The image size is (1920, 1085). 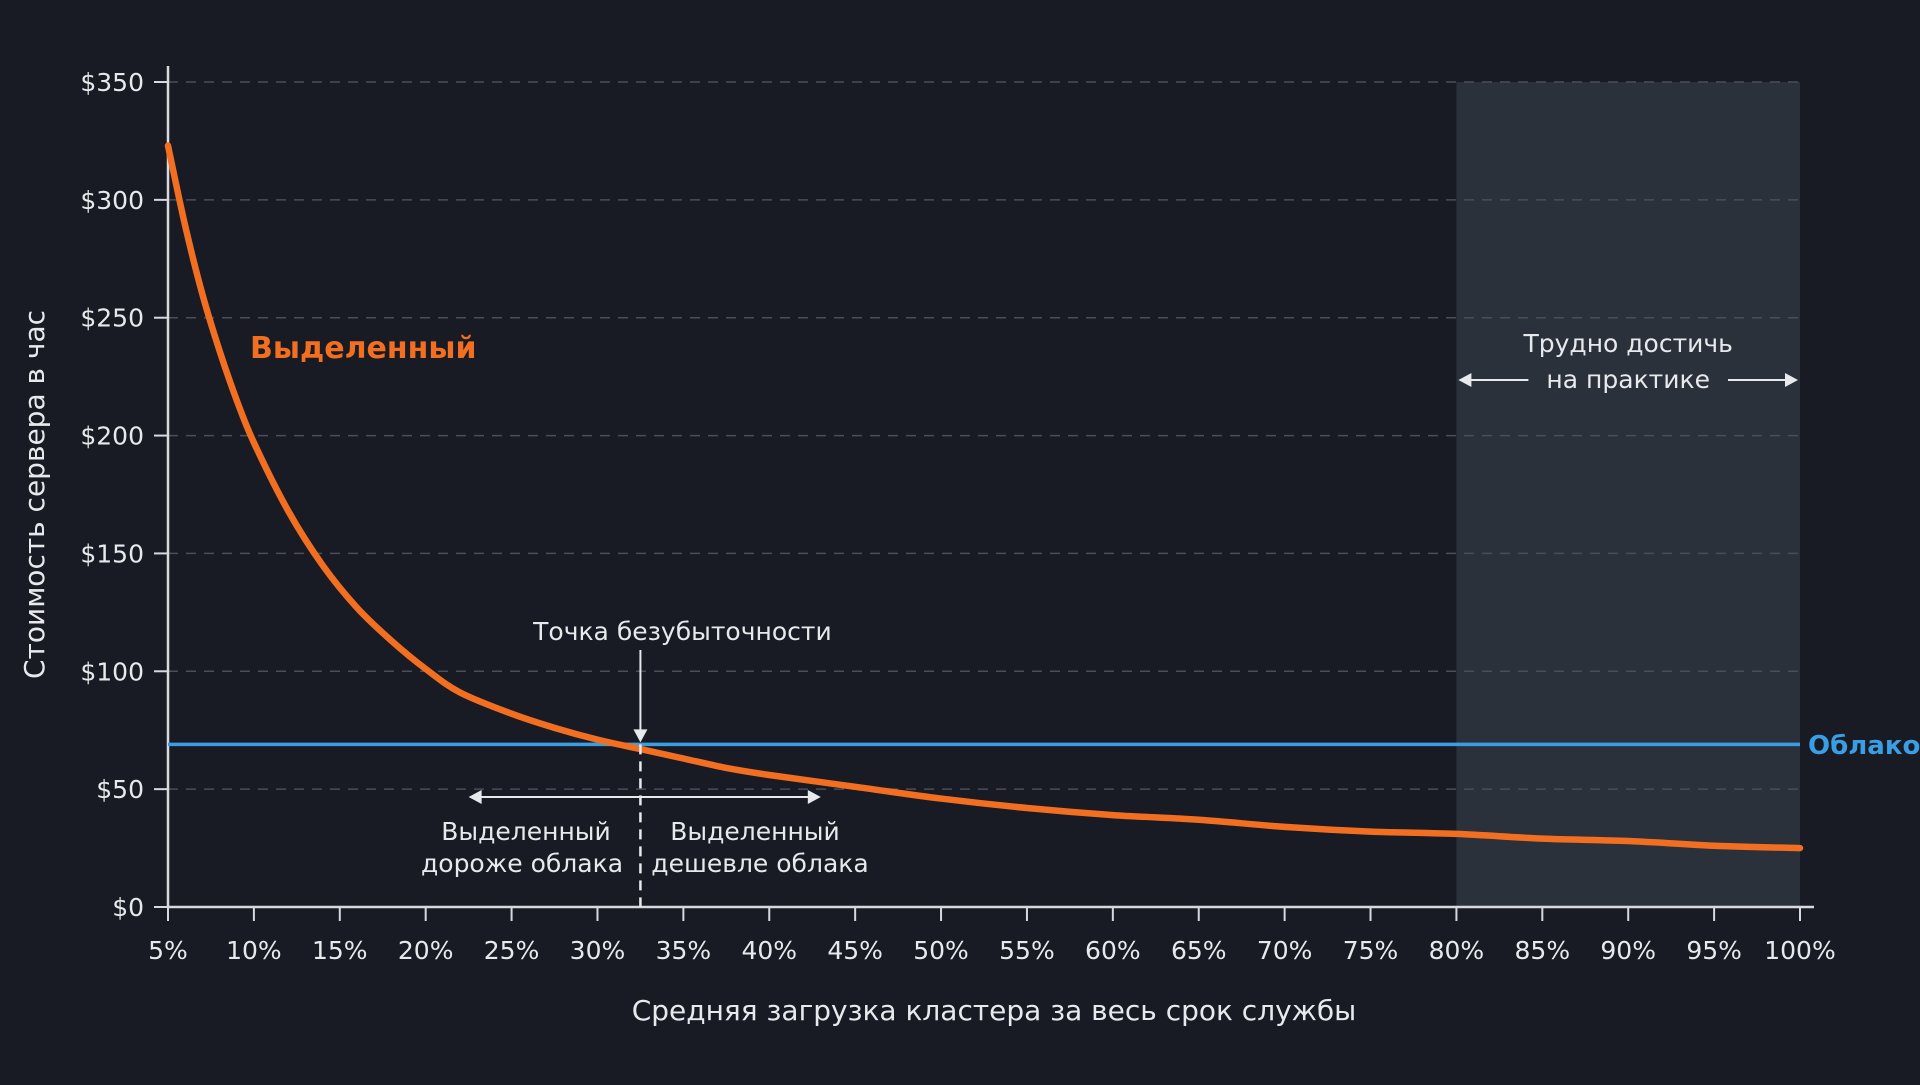 I want to click on y-tick-label: $350, so click(x=112, y=82).